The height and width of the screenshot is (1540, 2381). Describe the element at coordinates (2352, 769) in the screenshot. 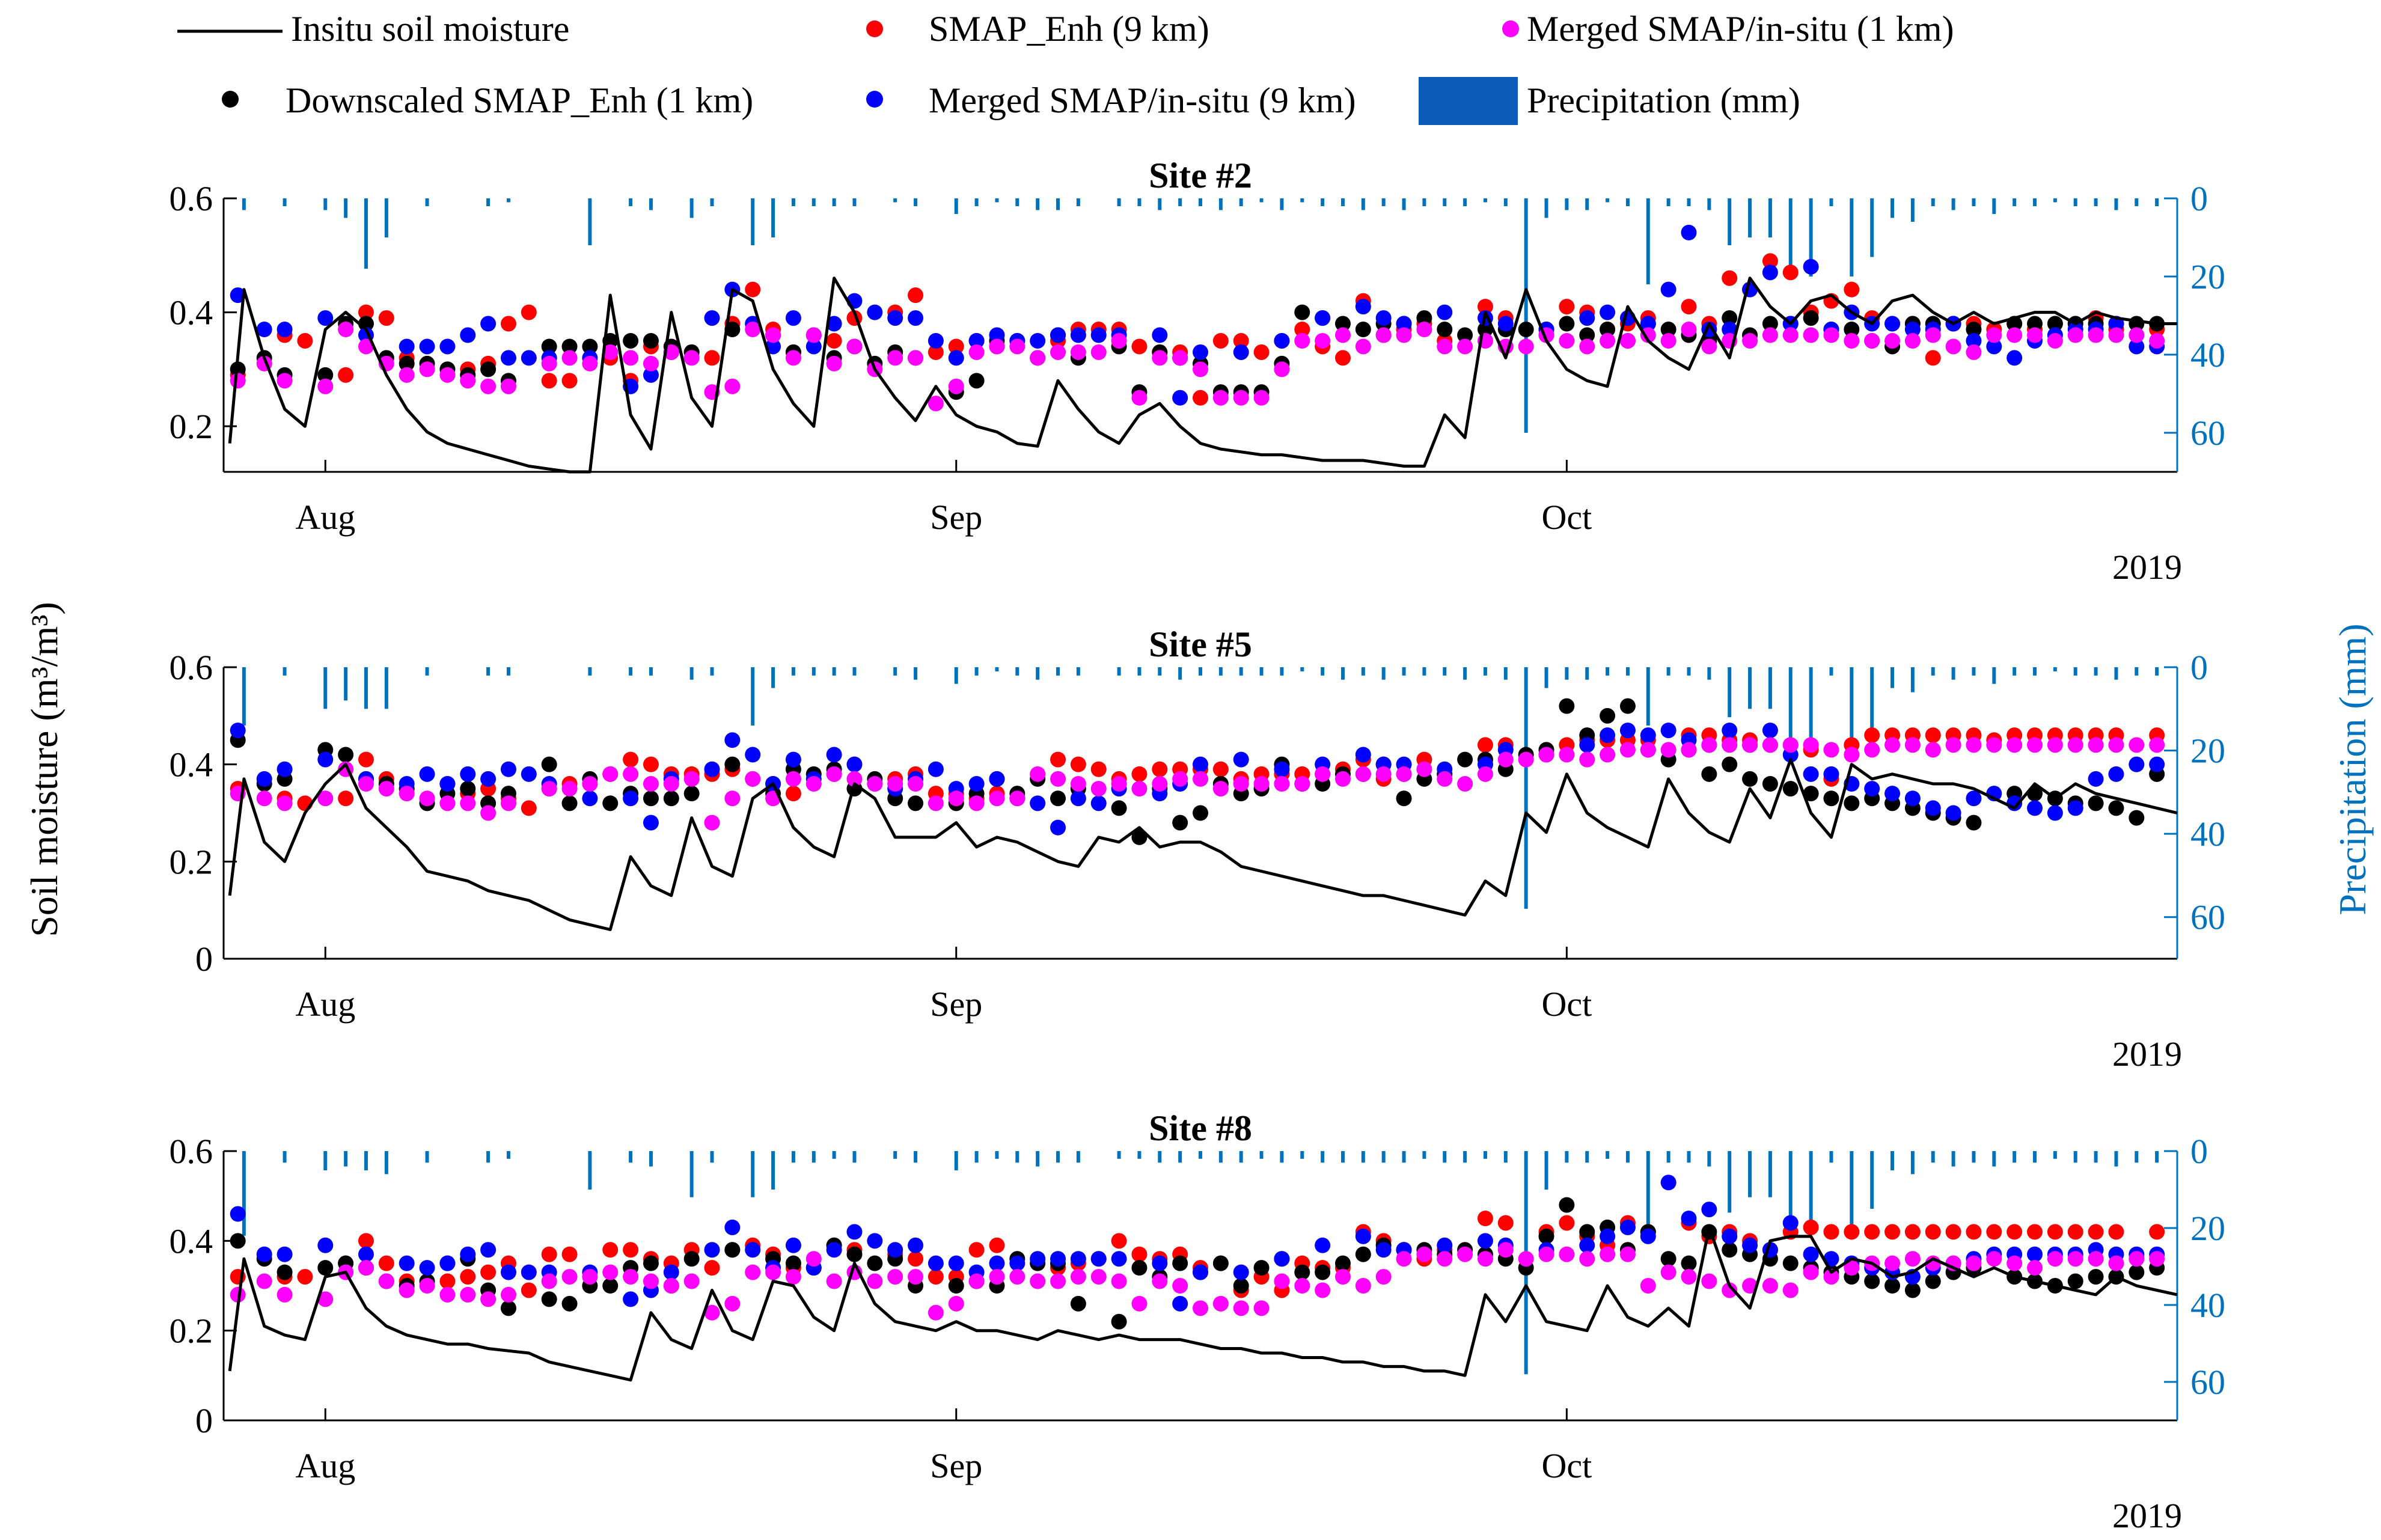

I see `y-axis-label-right: Precipitation (mm)` at that location.